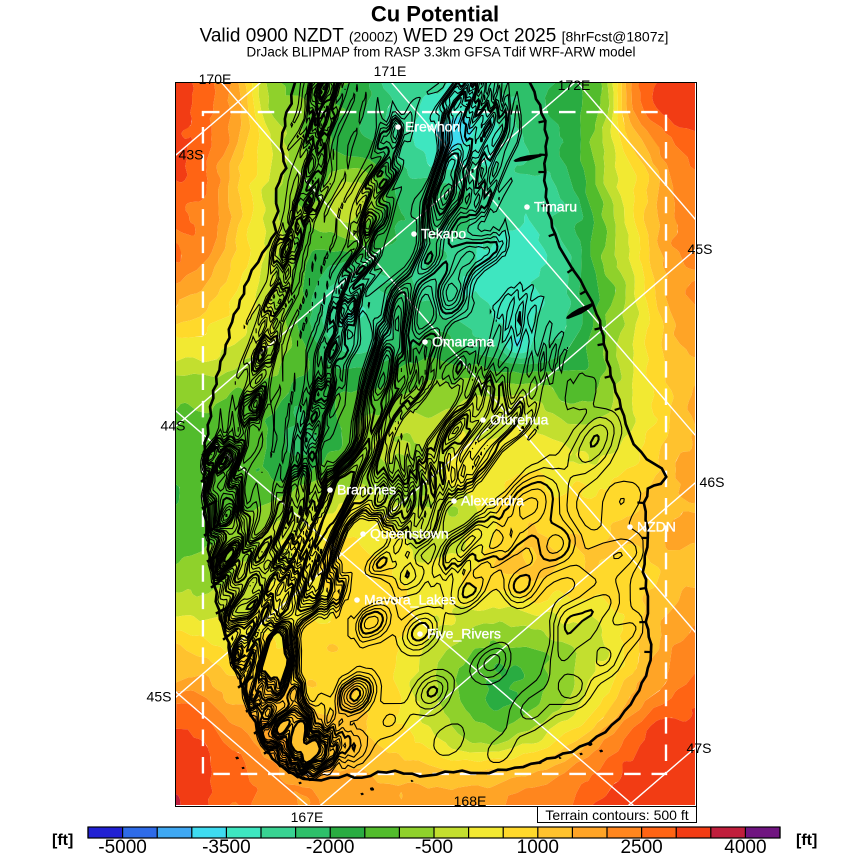 The image size is (850, 860). Describe the element at coordinates (390, 71) in the screenshot. I see `svg-text: 171E` at that location.